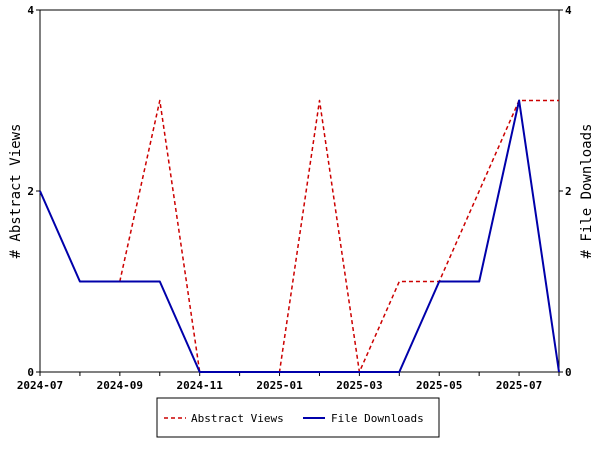 The height and width of the screenshot is (450, 600). Describe the element at coordinates (377, 418) in the screenshot. I see `legend-label-file-downloads: File Downloads` at that location.